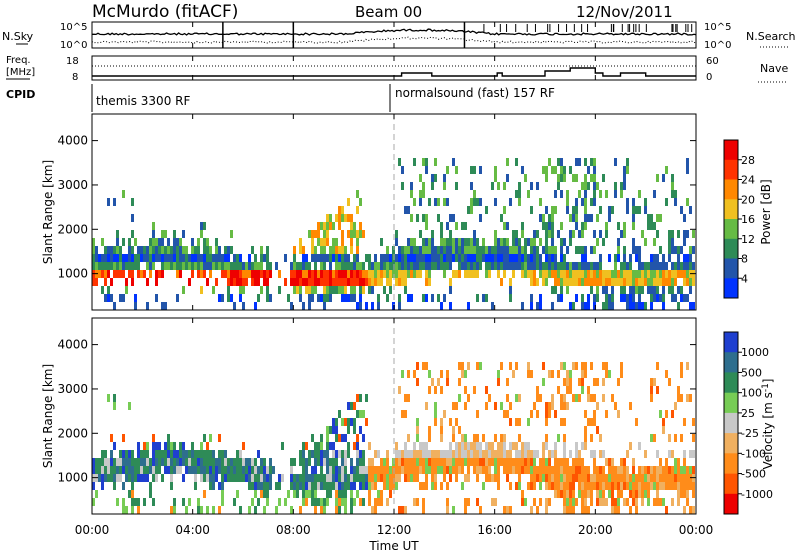  What do you see at coordinates (731, 169) in the screenshot?
I see `colorbar-swatch` at bounding box center [731, 169].